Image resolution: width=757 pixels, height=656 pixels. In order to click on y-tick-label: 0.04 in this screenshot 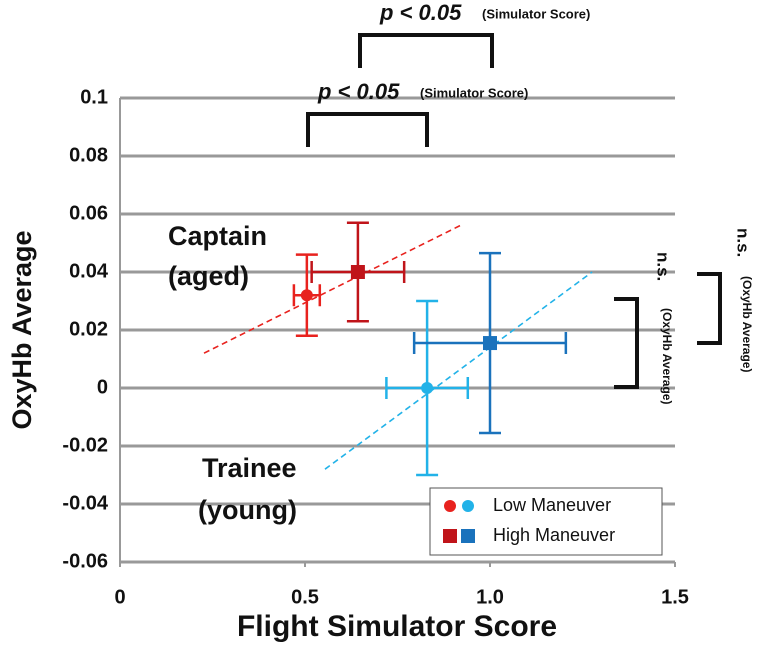, I will do `click(89, 271)`.